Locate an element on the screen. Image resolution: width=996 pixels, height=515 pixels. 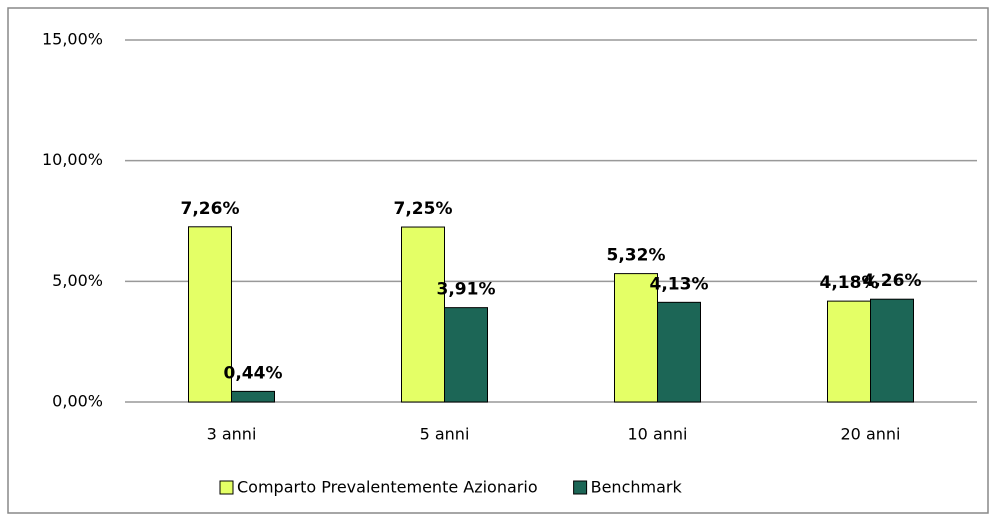
x-tick-label: 20 anni is located at coordinates (871, 434).